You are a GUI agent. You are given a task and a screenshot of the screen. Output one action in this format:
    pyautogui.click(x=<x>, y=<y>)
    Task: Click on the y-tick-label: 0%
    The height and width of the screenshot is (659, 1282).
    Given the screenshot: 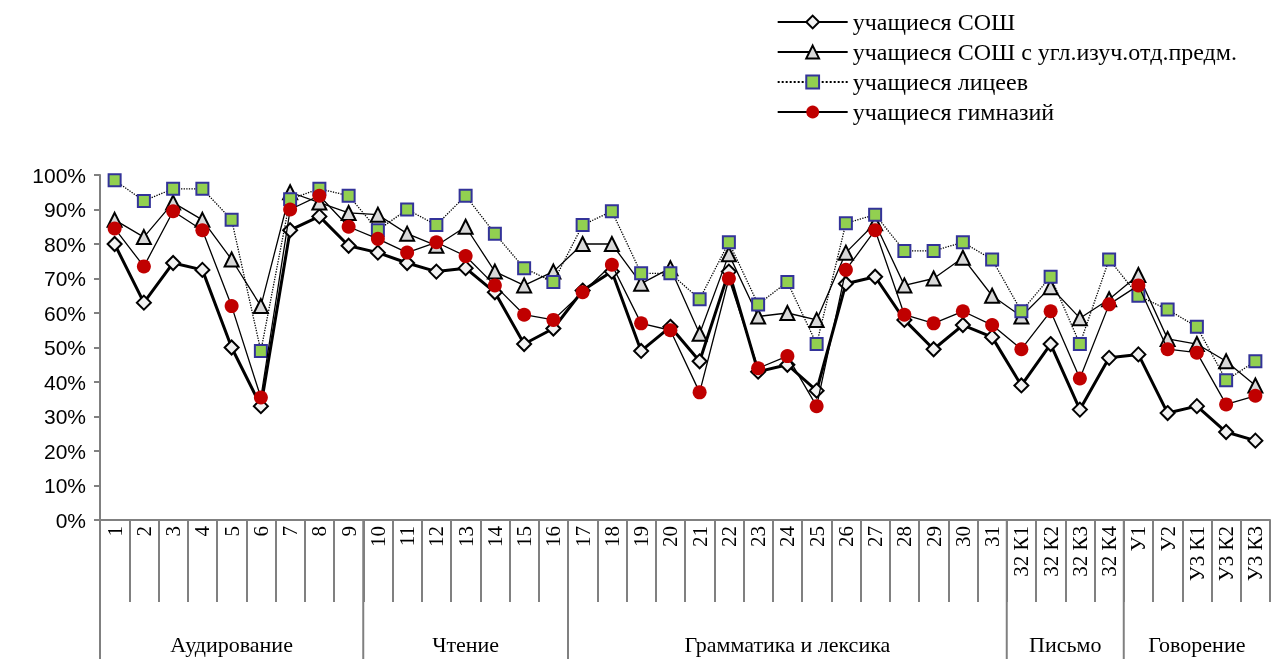 What is the action you would take?
    pyautogui.click(x=70, y=520)
    